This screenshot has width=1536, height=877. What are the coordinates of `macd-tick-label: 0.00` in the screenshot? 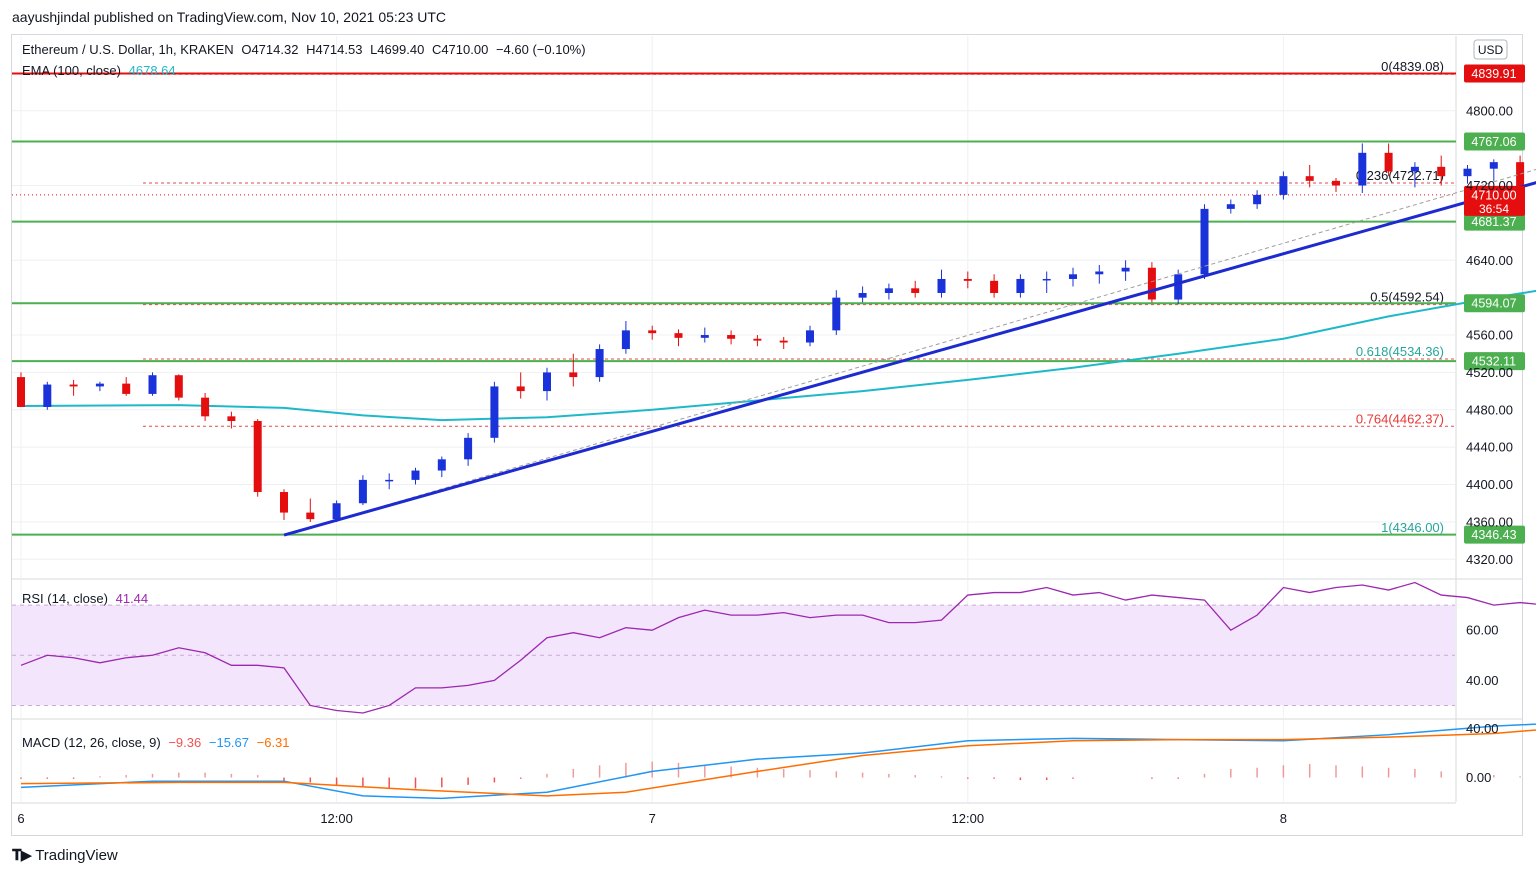 It's located at (1478, 777).